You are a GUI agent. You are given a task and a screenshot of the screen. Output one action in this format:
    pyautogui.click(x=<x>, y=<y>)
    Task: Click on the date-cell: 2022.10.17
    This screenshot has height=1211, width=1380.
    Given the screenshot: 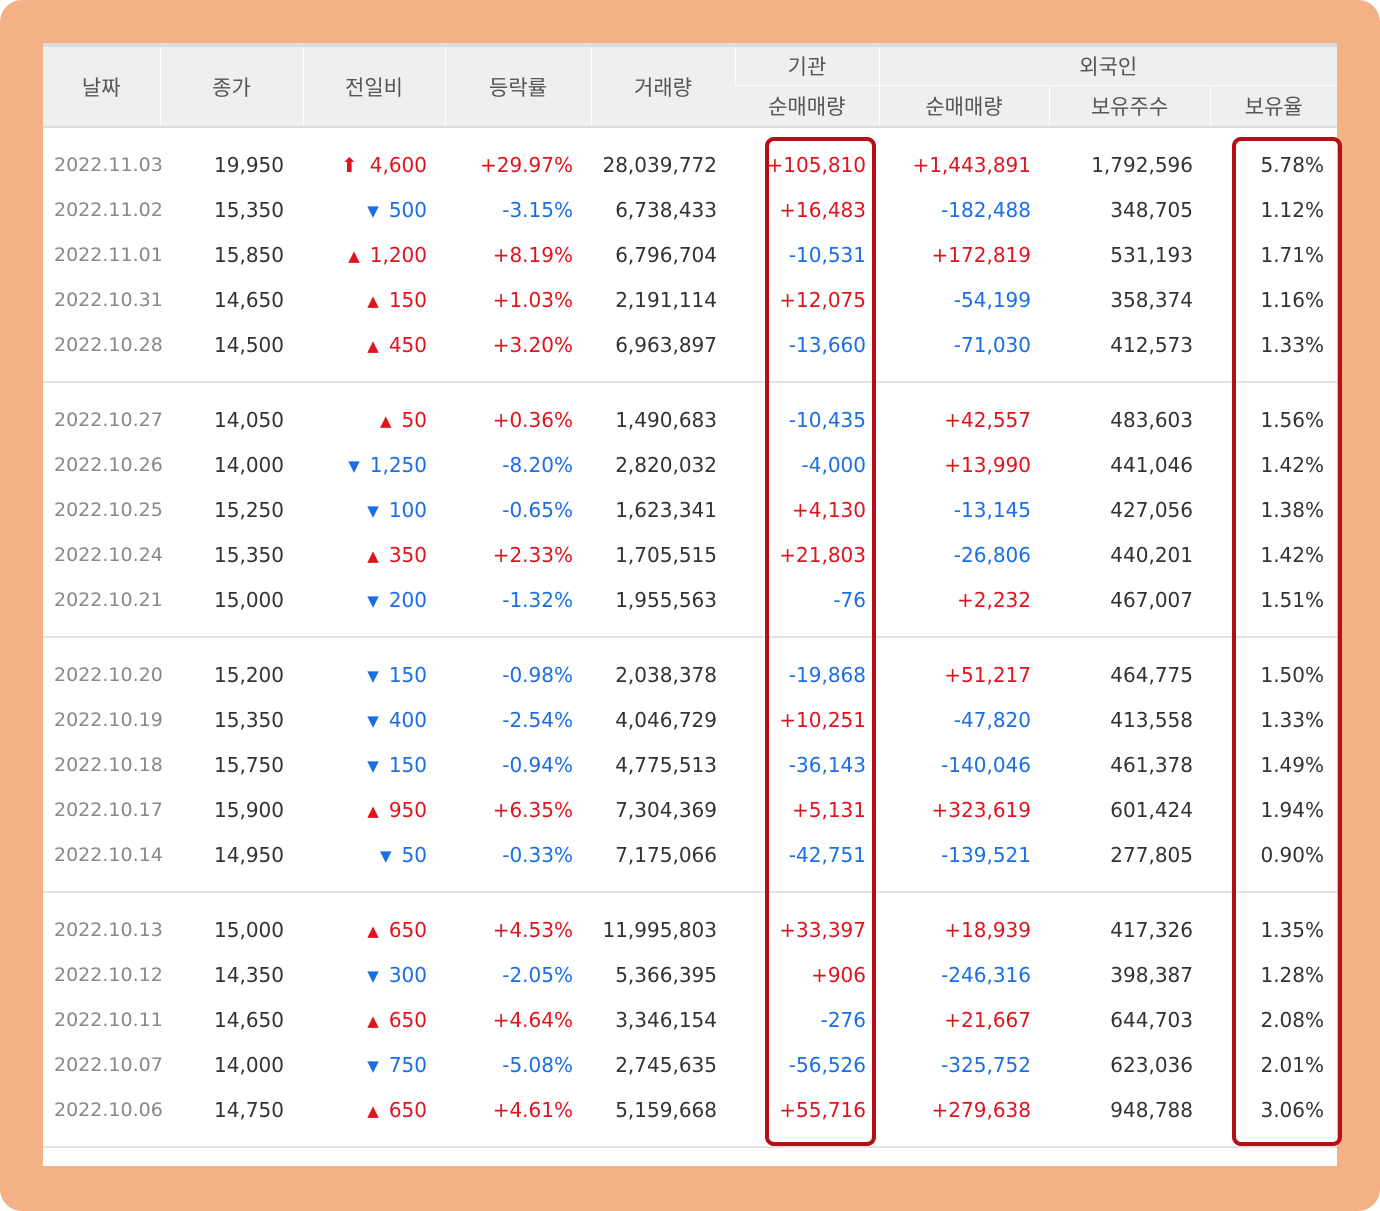 What is the action you would take?
    pyautogui.click(x=108, y=809)
    